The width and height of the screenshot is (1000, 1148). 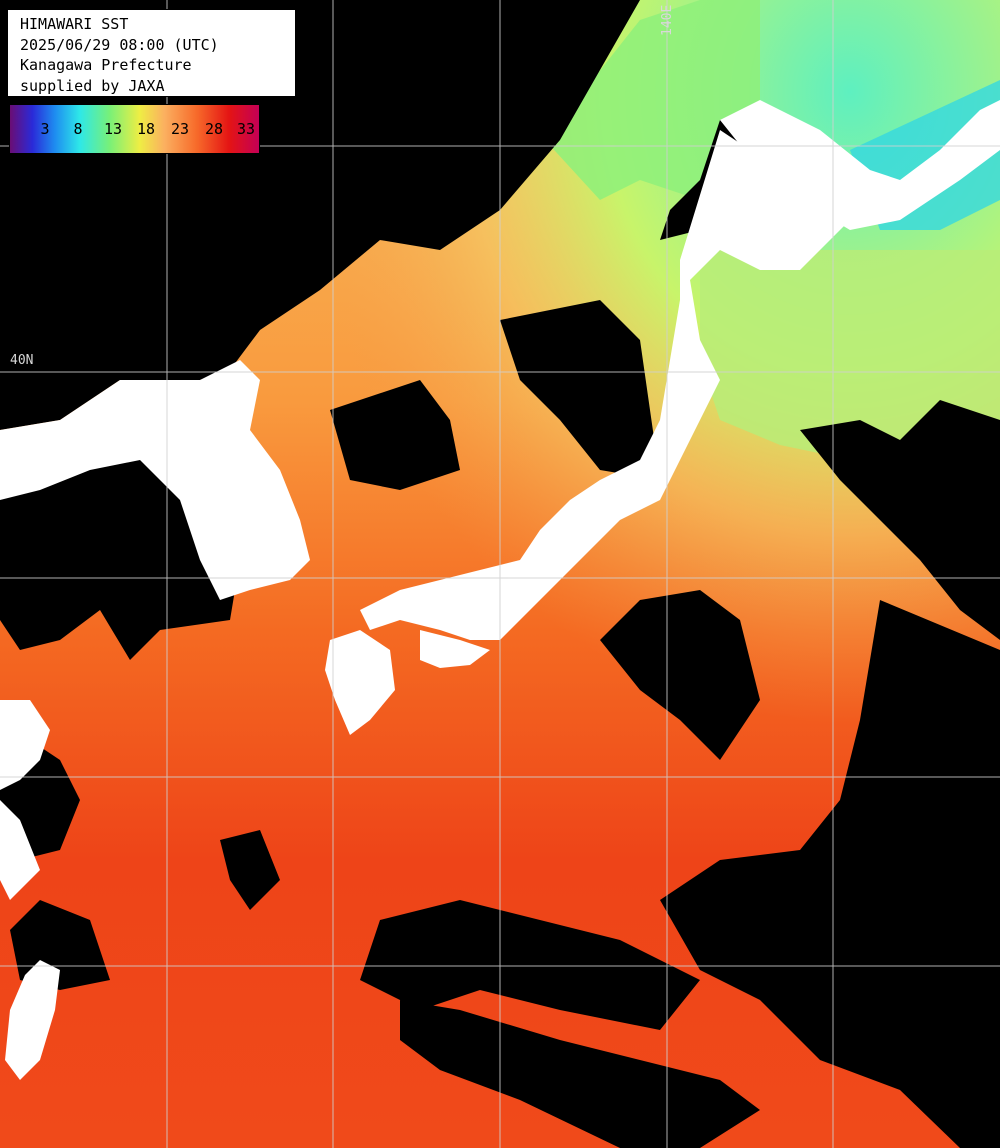 What do you see at coordinates (652, 100) in the screenshot?
I see `green-water-northwest` at bounding box center [652, 100].